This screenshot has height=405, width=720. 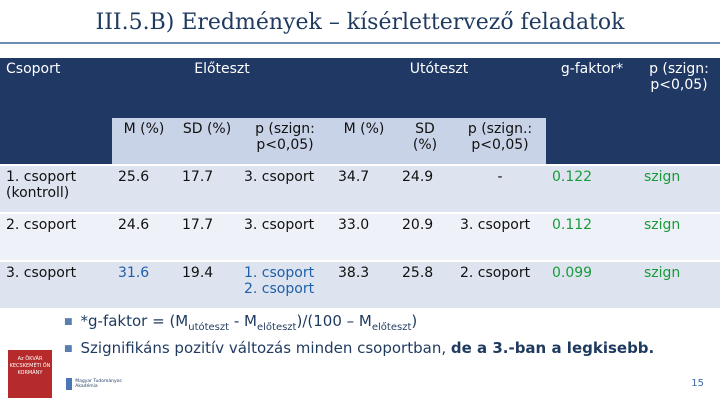 What do you see at coordinates (439, 88) in the screenshot?
I see `header-posttest: Utóteszt` at bounding box center [439, 88].